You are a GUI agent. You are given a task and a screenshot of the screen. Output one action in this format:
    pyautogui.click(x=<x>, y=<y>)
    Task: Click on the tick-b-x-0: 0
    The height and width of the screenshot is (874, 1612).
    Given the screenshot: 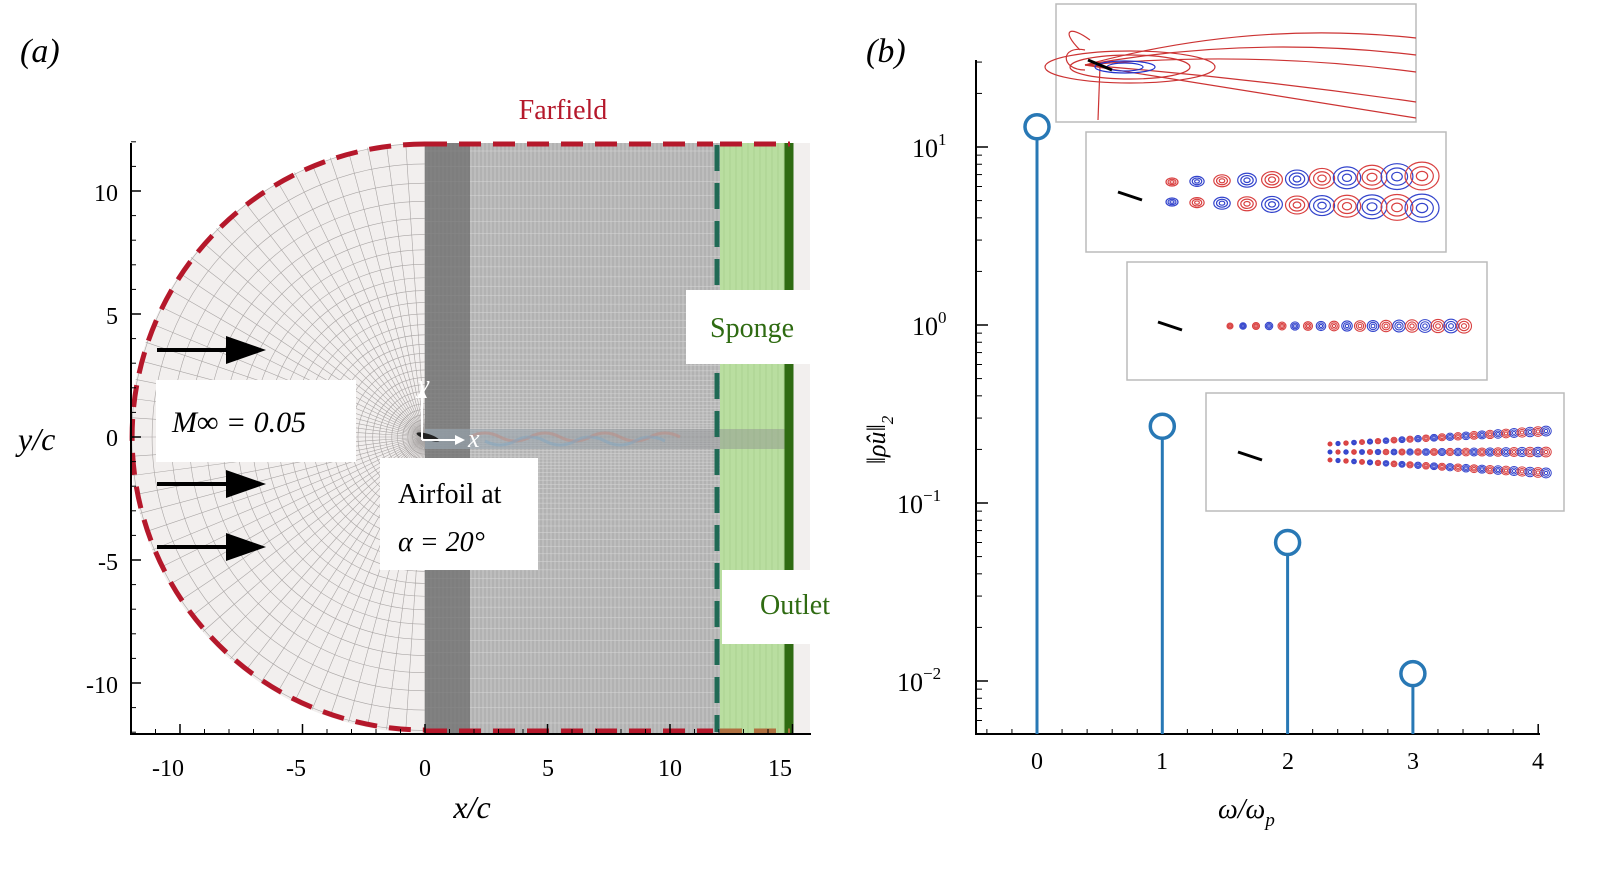 What is the action you would take?
    pyautogui.click(x=1037, y=762)
    